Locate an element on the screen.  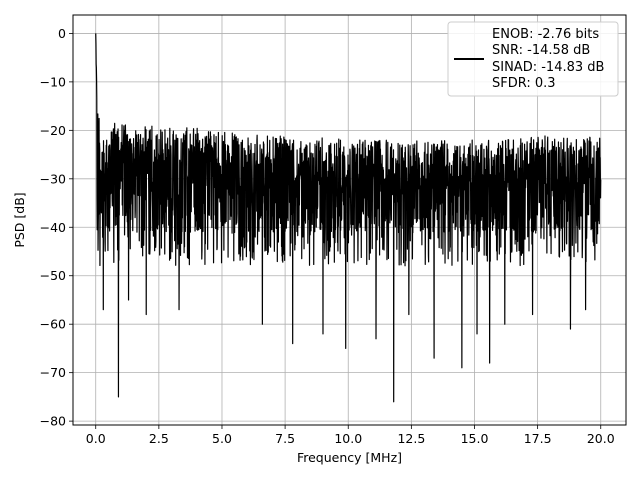
legend-line-3: SINAD: -14.83 dB is located at coordinates (548, 67).